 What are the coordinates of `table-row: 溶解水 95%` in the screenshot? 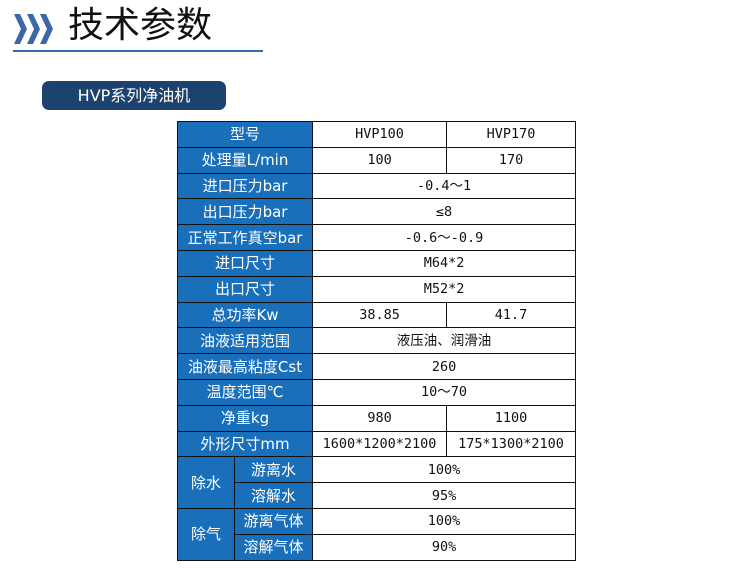 It's located at (377, 495).